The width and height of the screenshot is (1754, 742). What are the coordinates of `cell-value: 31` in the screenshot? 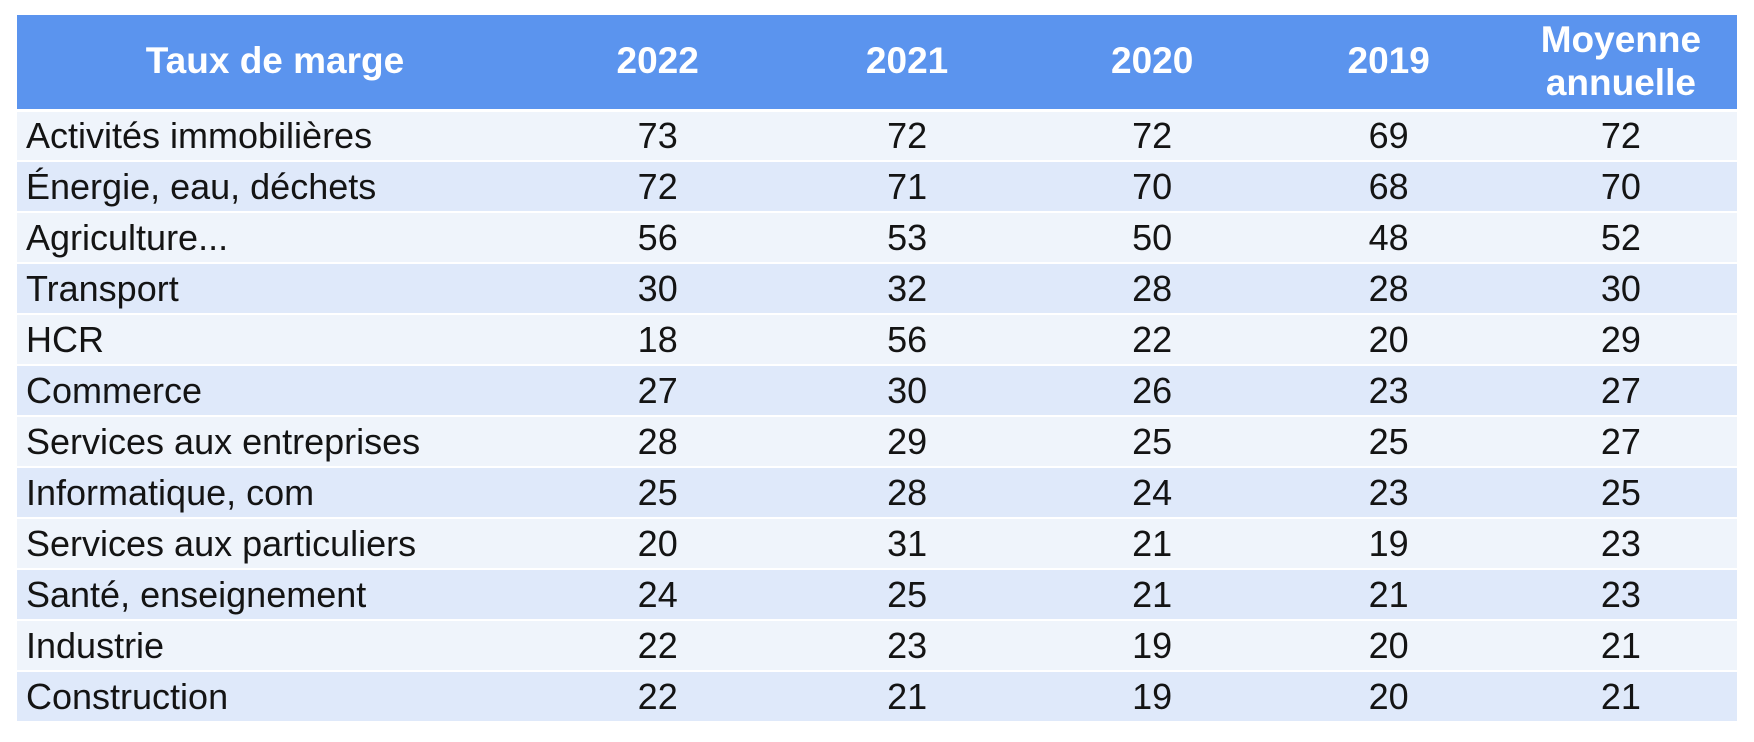 It's located at (907, 544).